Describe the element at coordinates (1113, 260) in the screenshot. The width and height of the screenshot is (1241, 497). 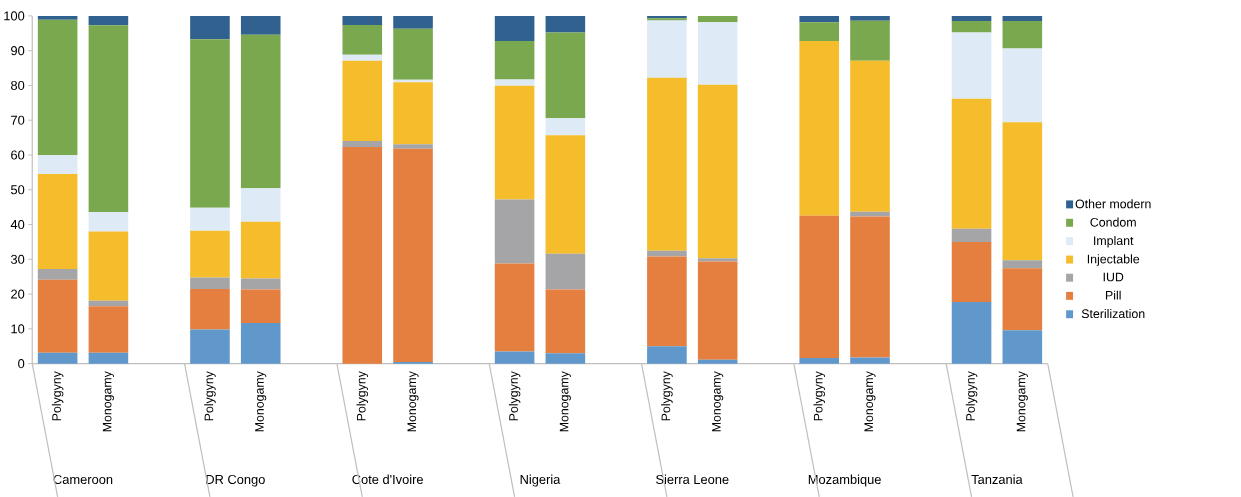
I see `legend-label: Injectable` at that location.